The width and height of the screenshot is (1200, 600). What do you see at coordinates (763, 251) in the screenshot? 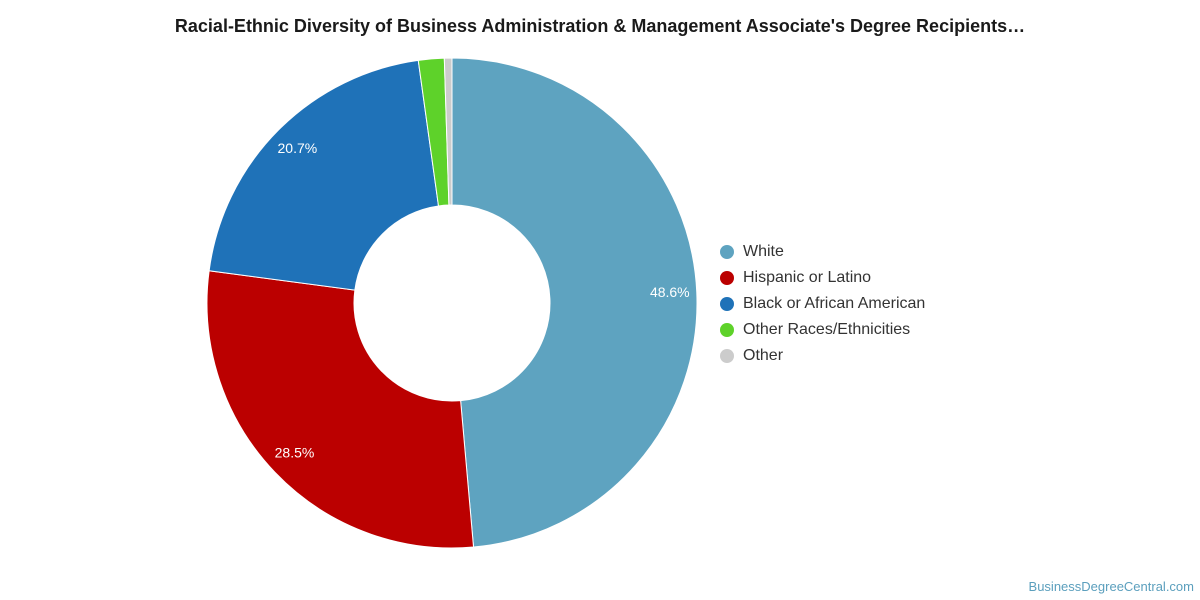
I see `legend-label: White` at bounding box center [763, 251].